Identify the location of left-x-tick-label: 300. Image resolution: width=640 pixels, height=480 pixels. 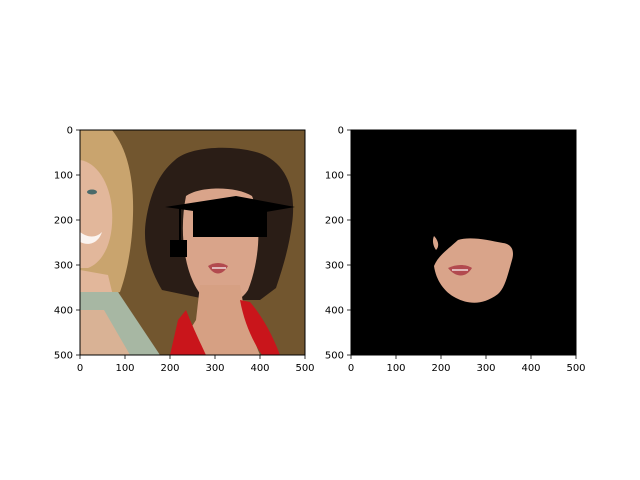
(214, 368).